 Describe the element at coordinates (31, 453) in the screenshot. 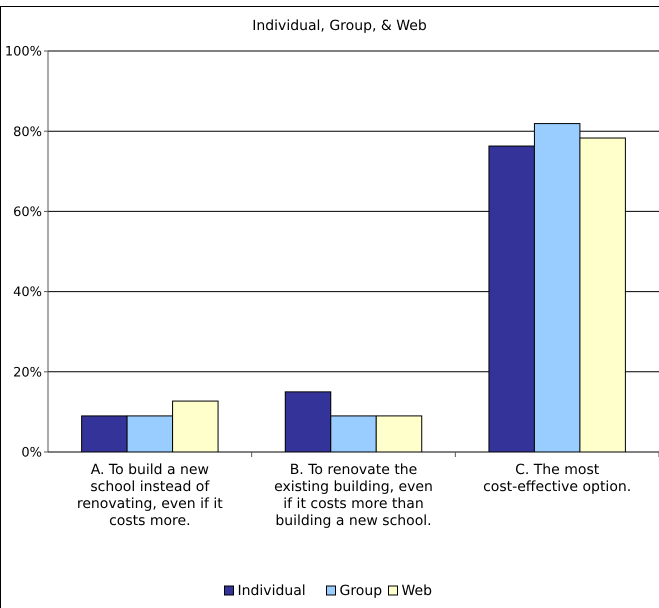

I see `y-tick-label: 0%` at that location.